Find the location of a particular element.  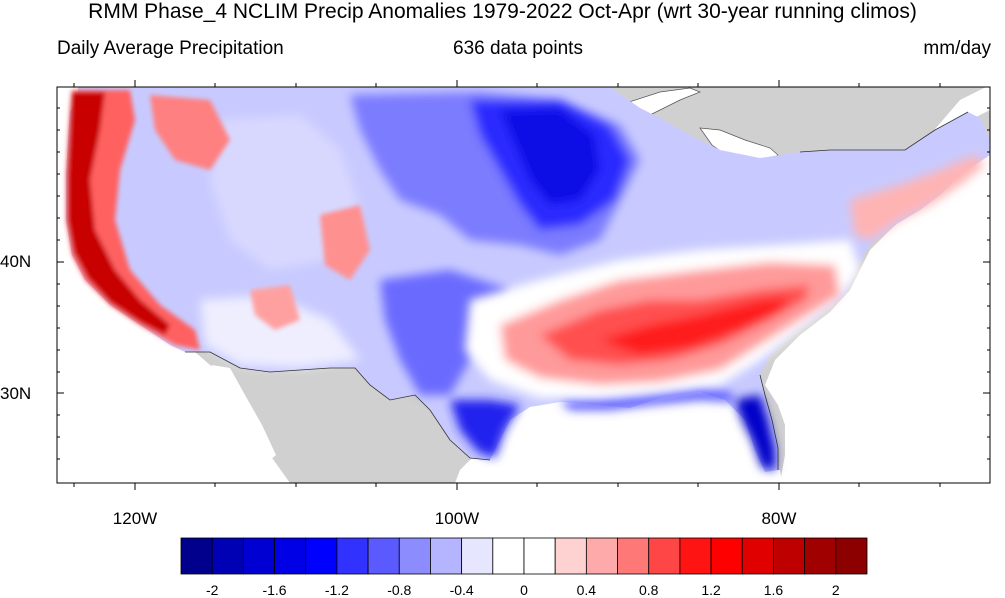

blue-gulf-coast is located at coordinates (647, 399).